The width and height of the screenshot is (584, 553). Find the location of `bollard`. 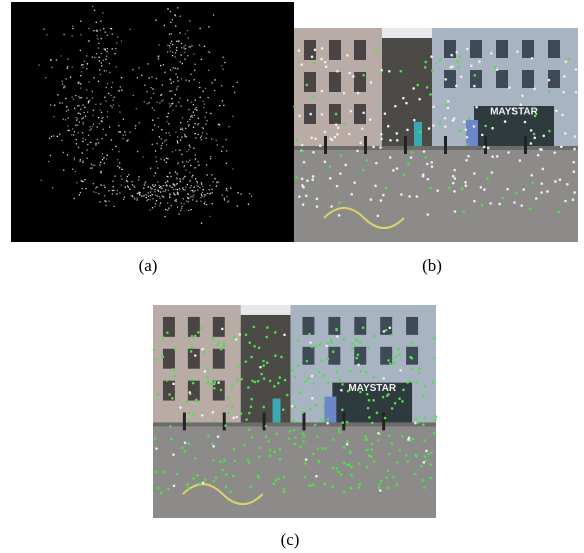

bollard is located at coordinates (405, 145).